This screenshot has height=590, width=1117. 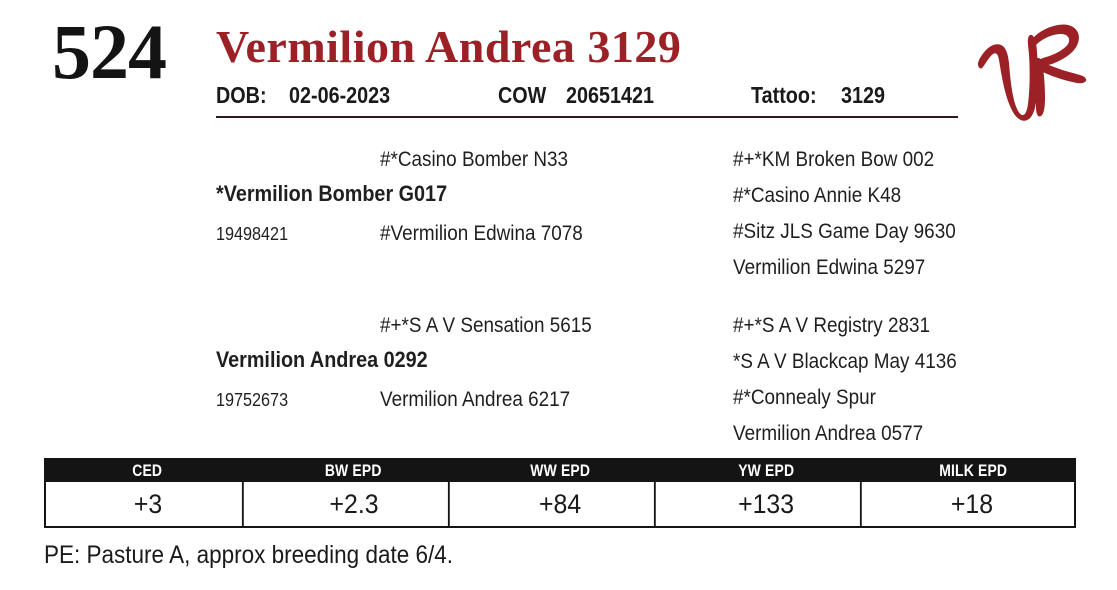 I want to click on pasture-exposure-note: PE: Pasture A, approx breeding date 6/4., so click(x=249, y=555).